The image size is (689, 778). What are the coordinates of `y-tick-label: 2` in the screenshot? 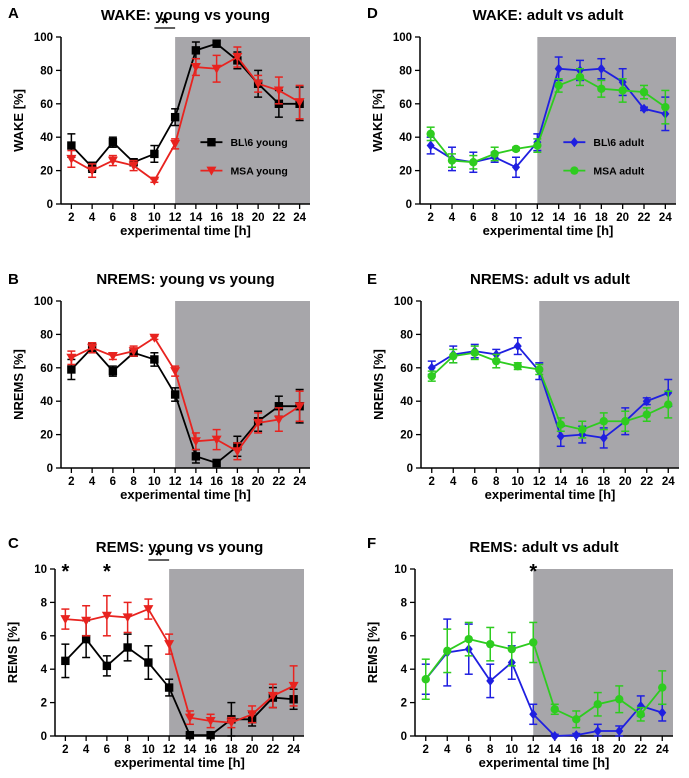 It's located at (44, 704).